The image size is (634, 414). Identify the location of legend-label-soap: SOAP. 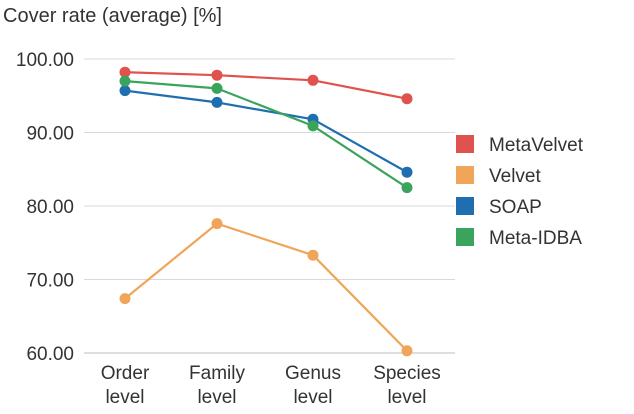
(515, 207).